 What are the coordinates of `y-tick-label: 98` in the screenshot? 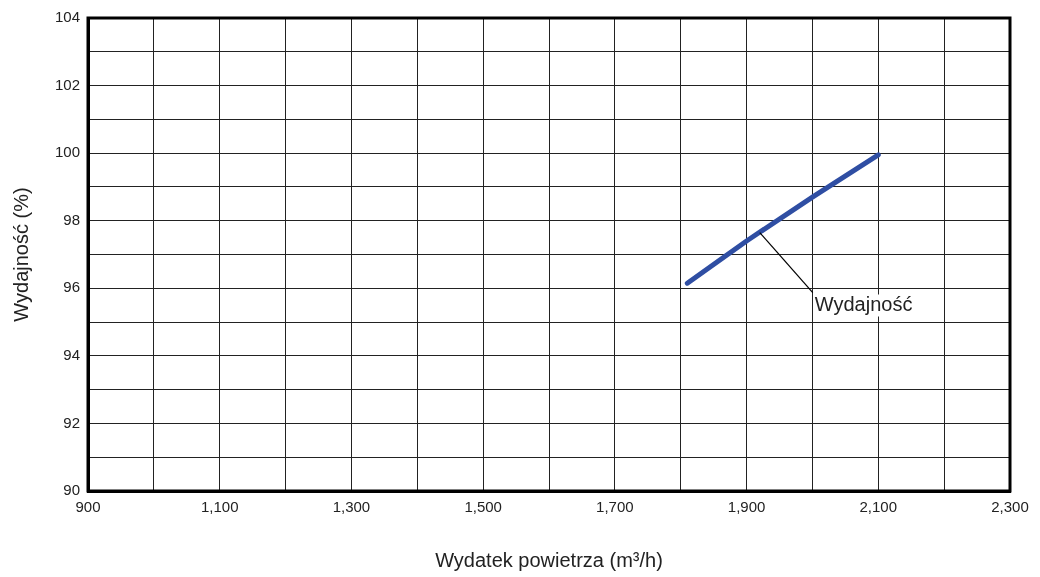 It's located at (71, 219).